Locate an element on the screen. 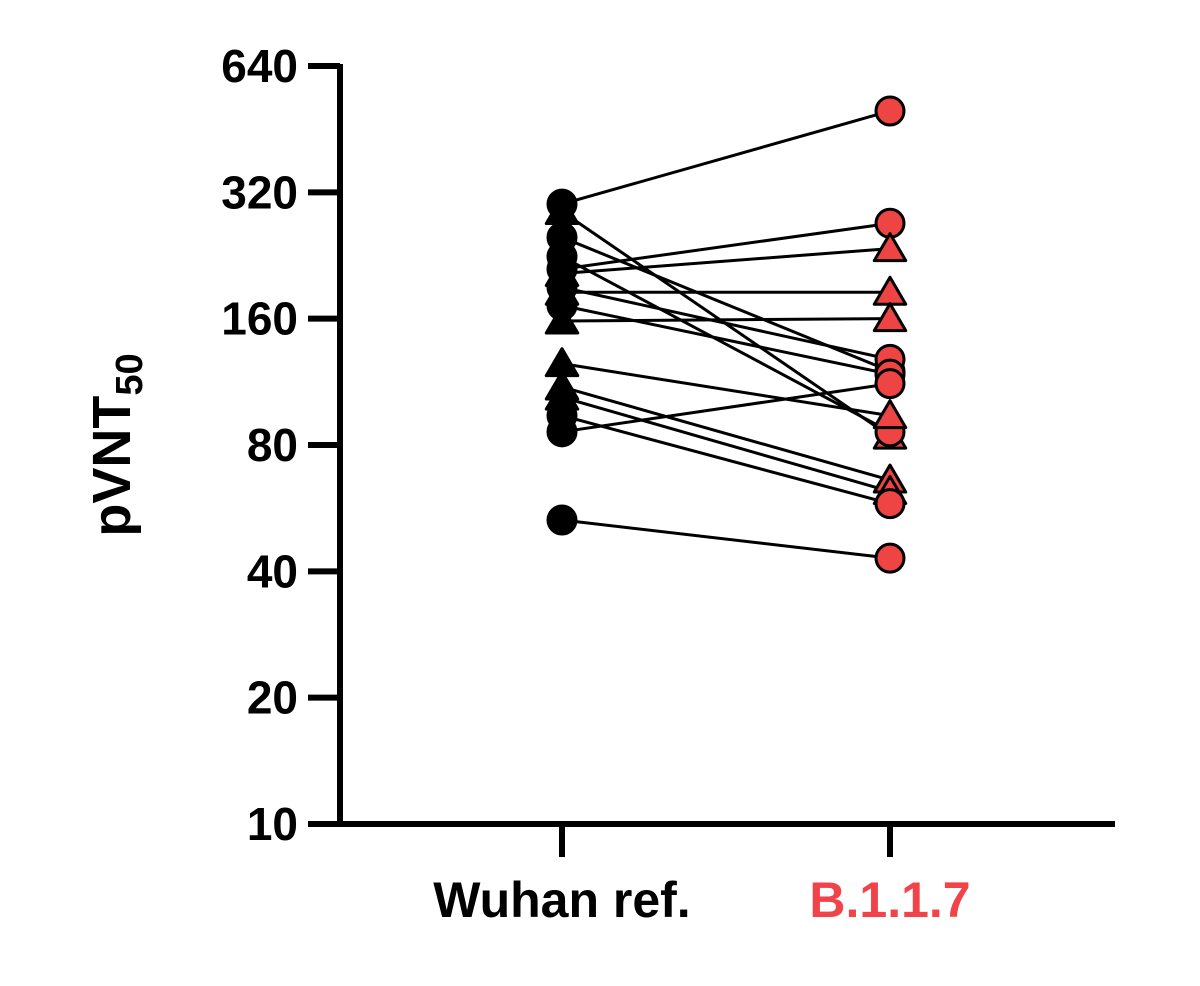 Image resolution: width=1200 pixels, height=986 pixels. x-category-label: B.1.1.7 is located at coordinates (889, 900).